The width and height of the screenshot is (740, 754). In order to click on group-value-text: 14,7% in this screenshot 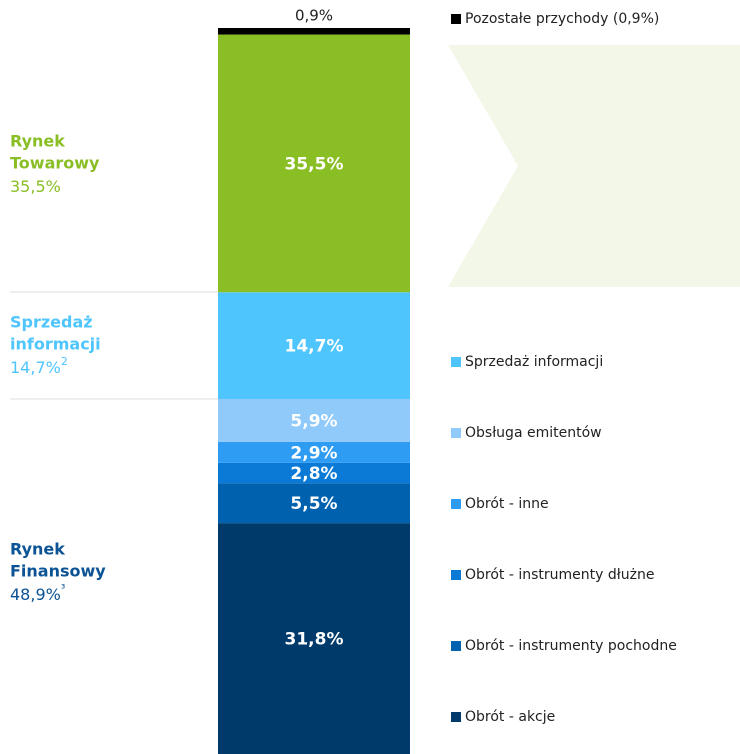, I will do `click(35, 367)`.